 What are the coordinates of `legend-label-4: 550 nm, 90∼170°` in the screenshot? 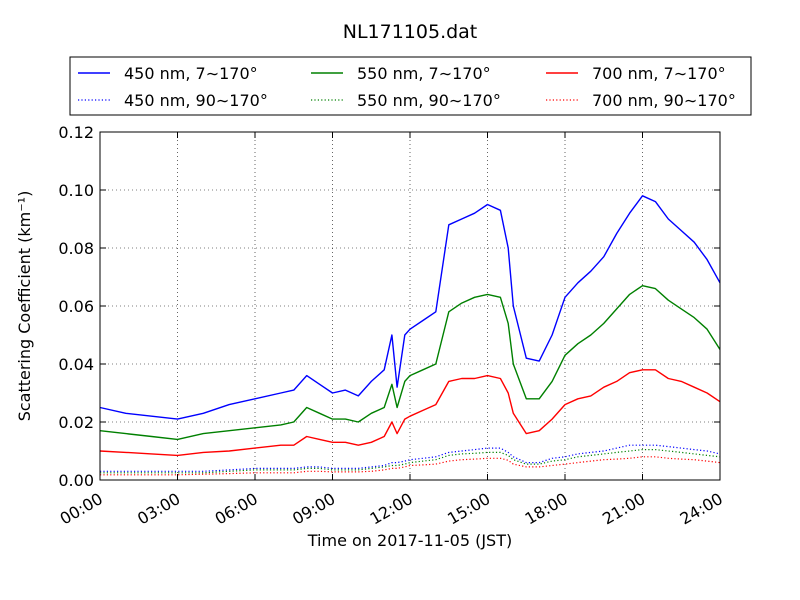 It's located at (429, 100).